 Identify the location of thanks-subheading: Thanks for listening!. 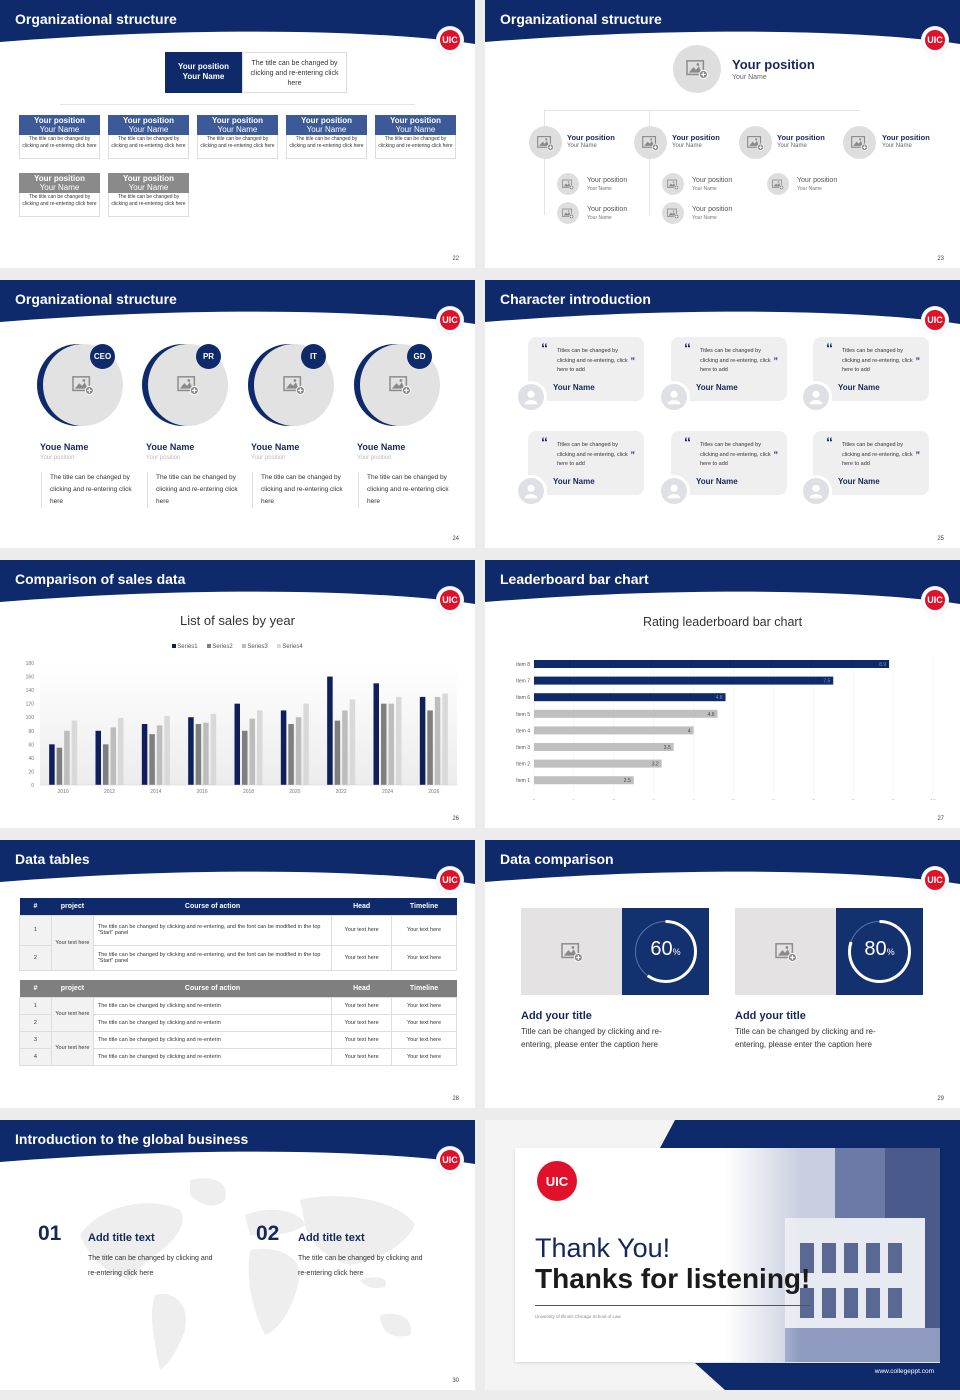
(673, 1278).